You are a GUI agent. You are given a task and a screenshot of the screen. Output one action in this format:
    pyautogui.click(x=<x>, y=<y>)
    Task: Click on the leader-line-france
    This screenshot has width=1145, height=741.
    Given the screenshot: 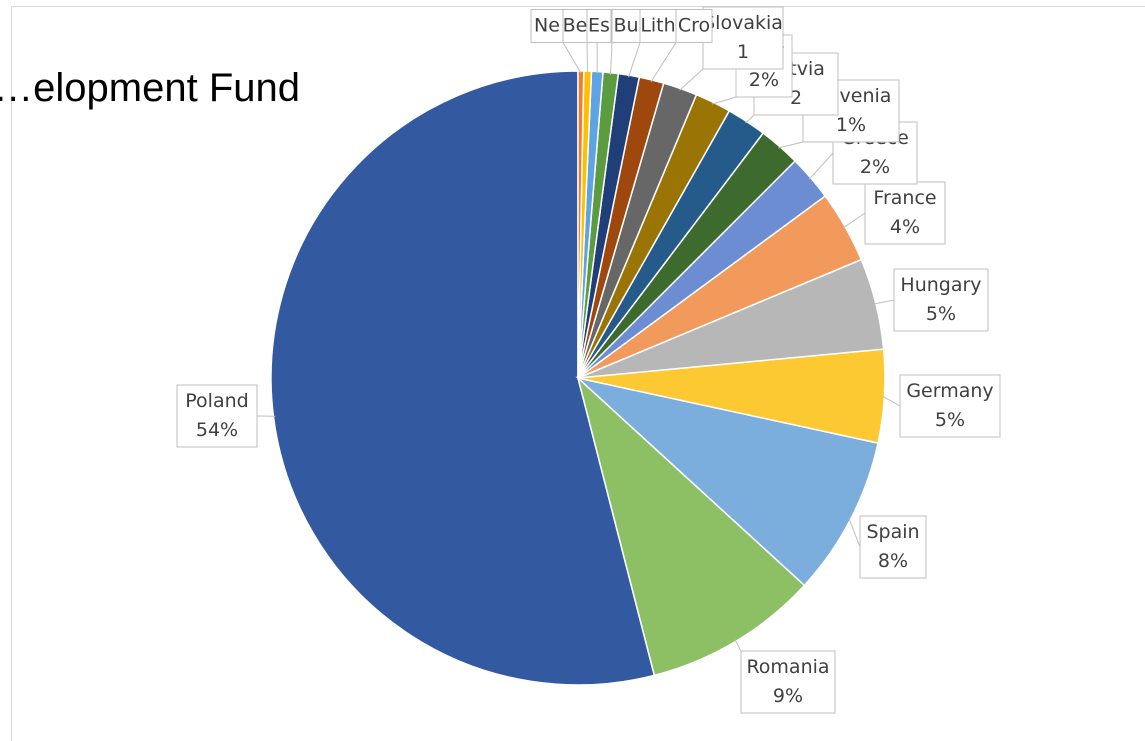 What is the action you would take?
    pyautogui.click(x=854, y=220)
    